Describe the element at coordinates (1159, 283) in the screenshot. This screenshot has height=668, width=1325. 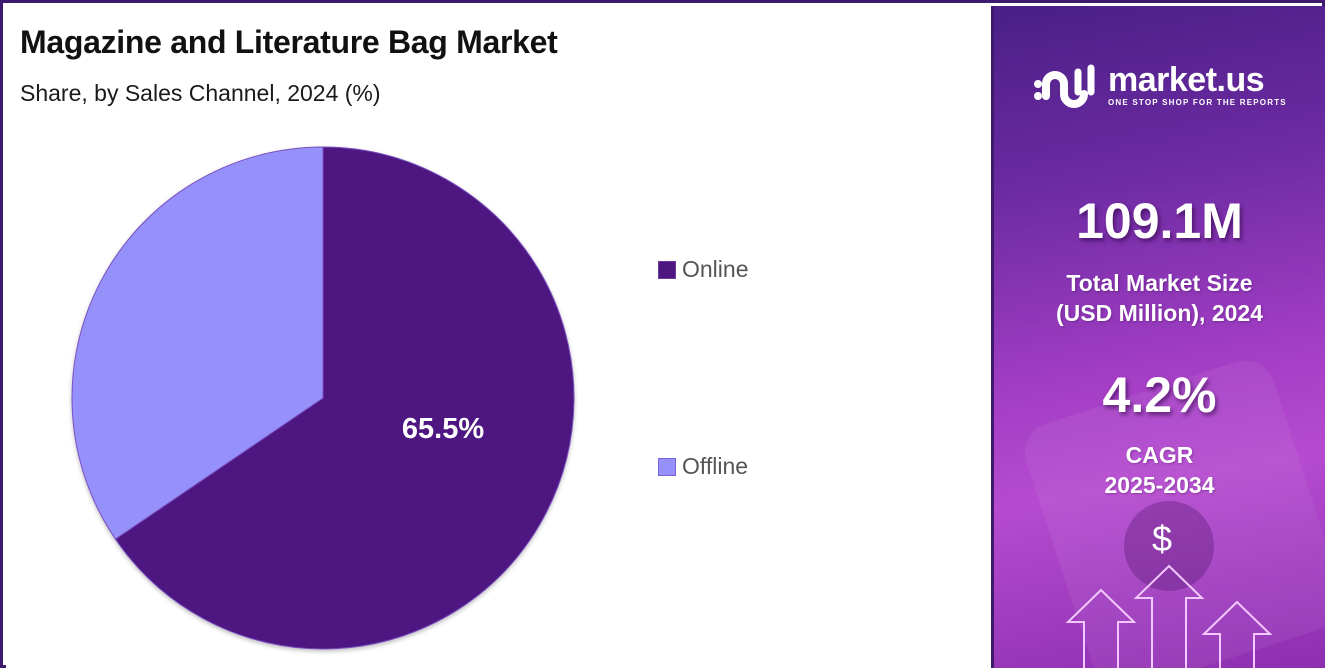
I see `market-size-label-line1: Total Market Size` at that location.